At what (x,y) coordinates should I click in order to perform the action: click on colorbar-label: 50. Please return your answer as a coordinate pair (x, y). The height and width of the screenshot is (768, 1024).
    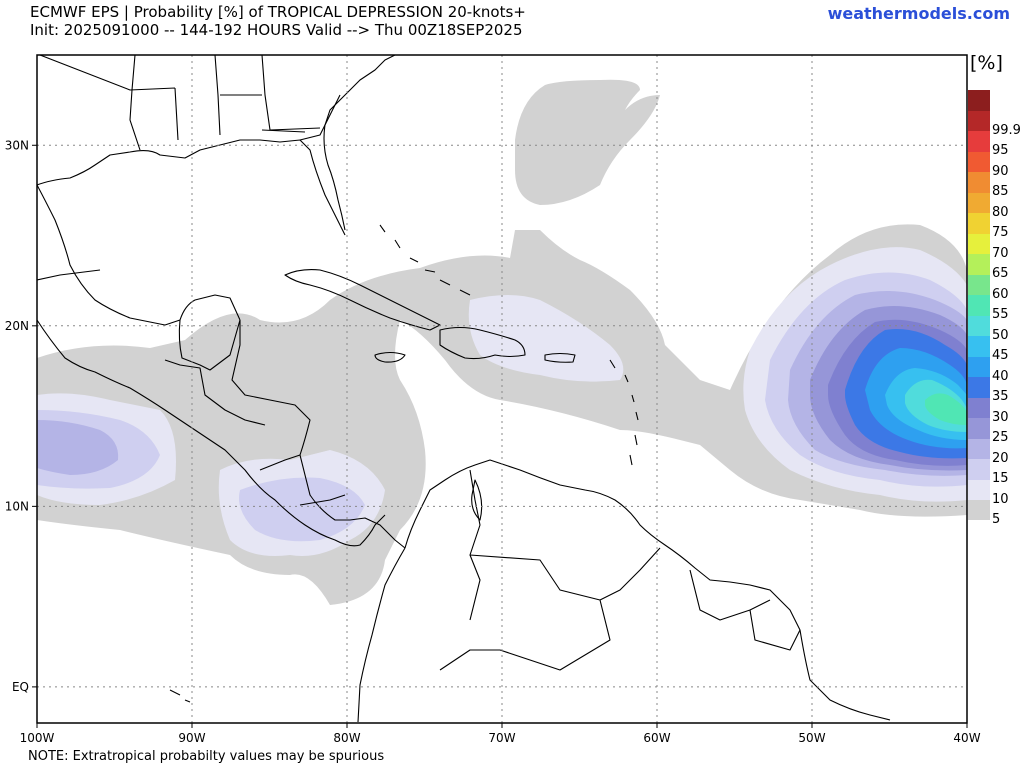
    Looking at the image, I should click on (1000, 335).